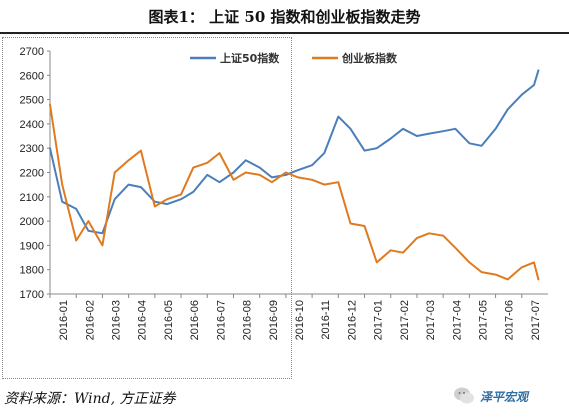 Image resolution: width=569 pixels, height=417 pixels. Describe the element at coordinates (248, 320) in the screenshot. I see `x-tick-label: 2016-08` at that location.